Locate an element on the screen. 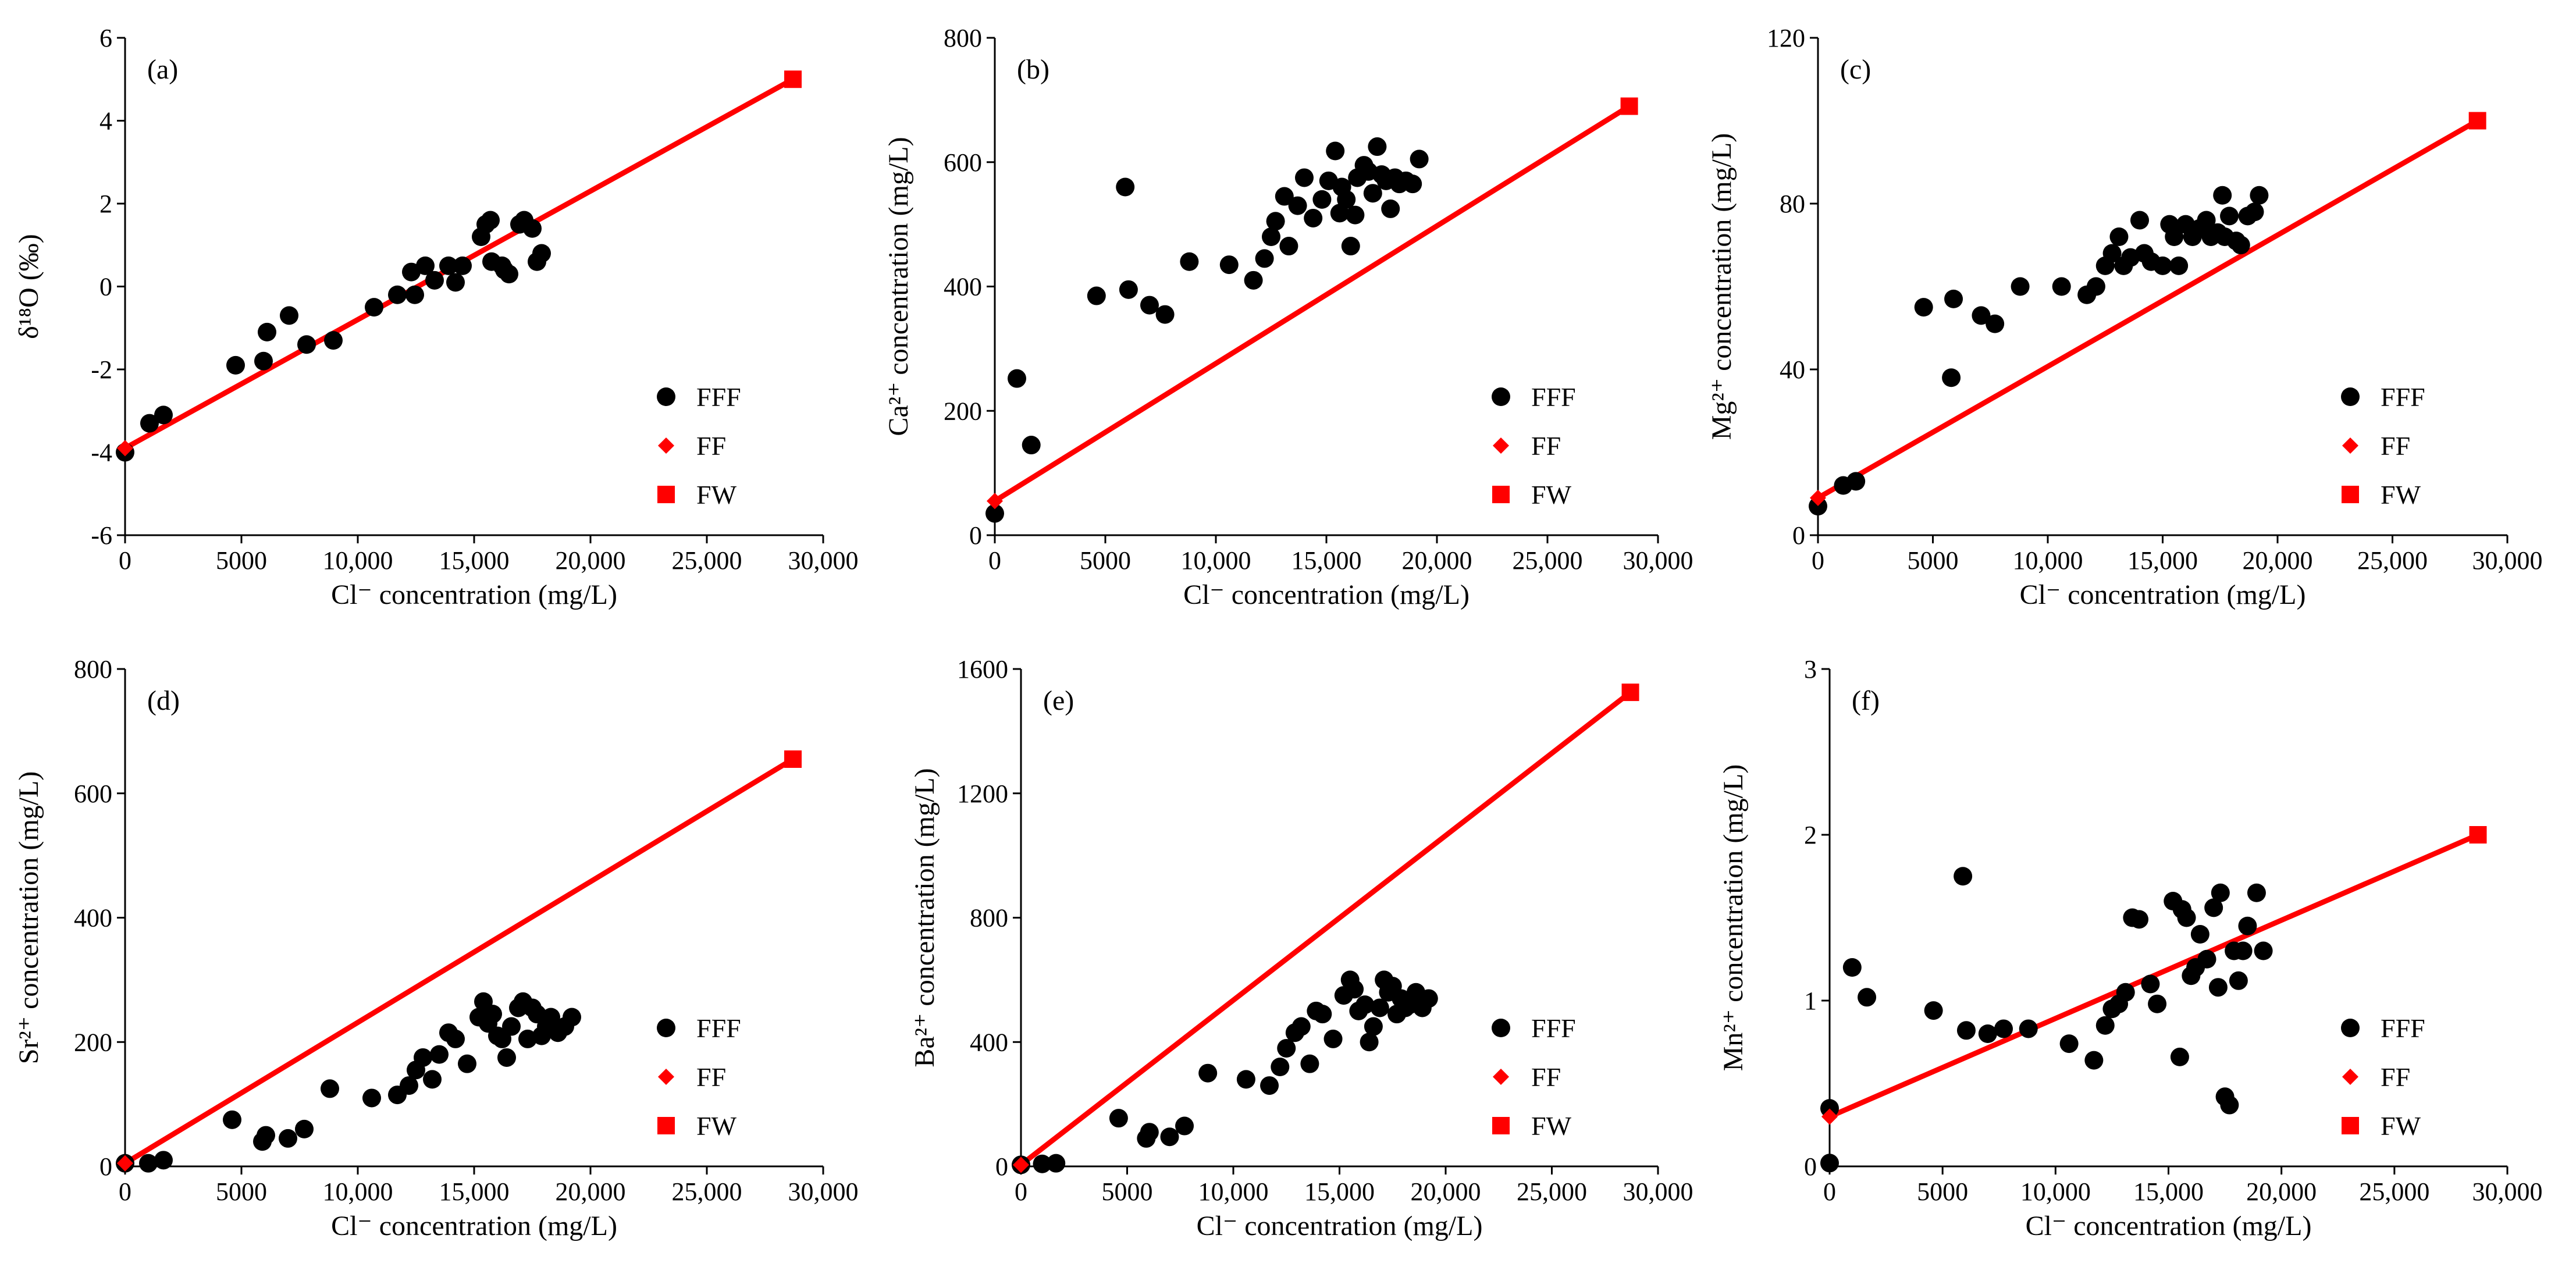  data-point-ff is located at coordinates (125, 1163).